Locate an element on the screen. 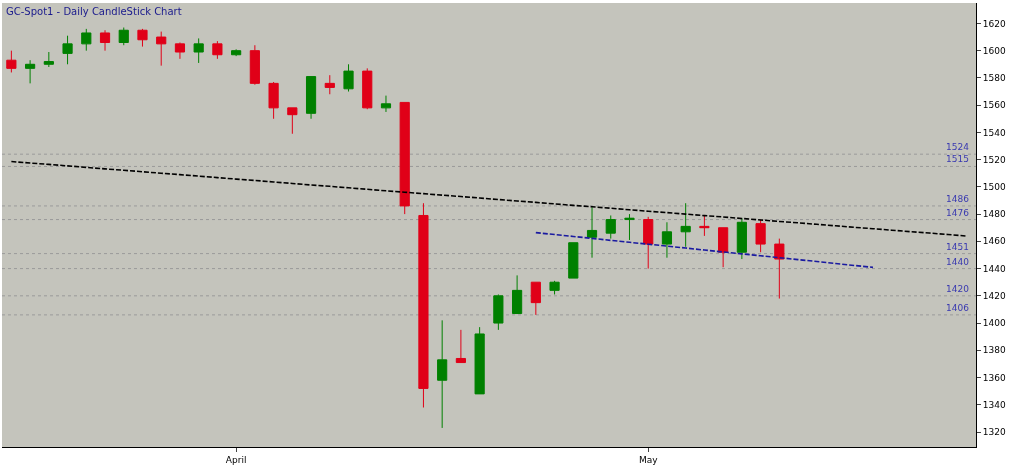  ref-line-label: 1524 is located at coordinates (958, 147).